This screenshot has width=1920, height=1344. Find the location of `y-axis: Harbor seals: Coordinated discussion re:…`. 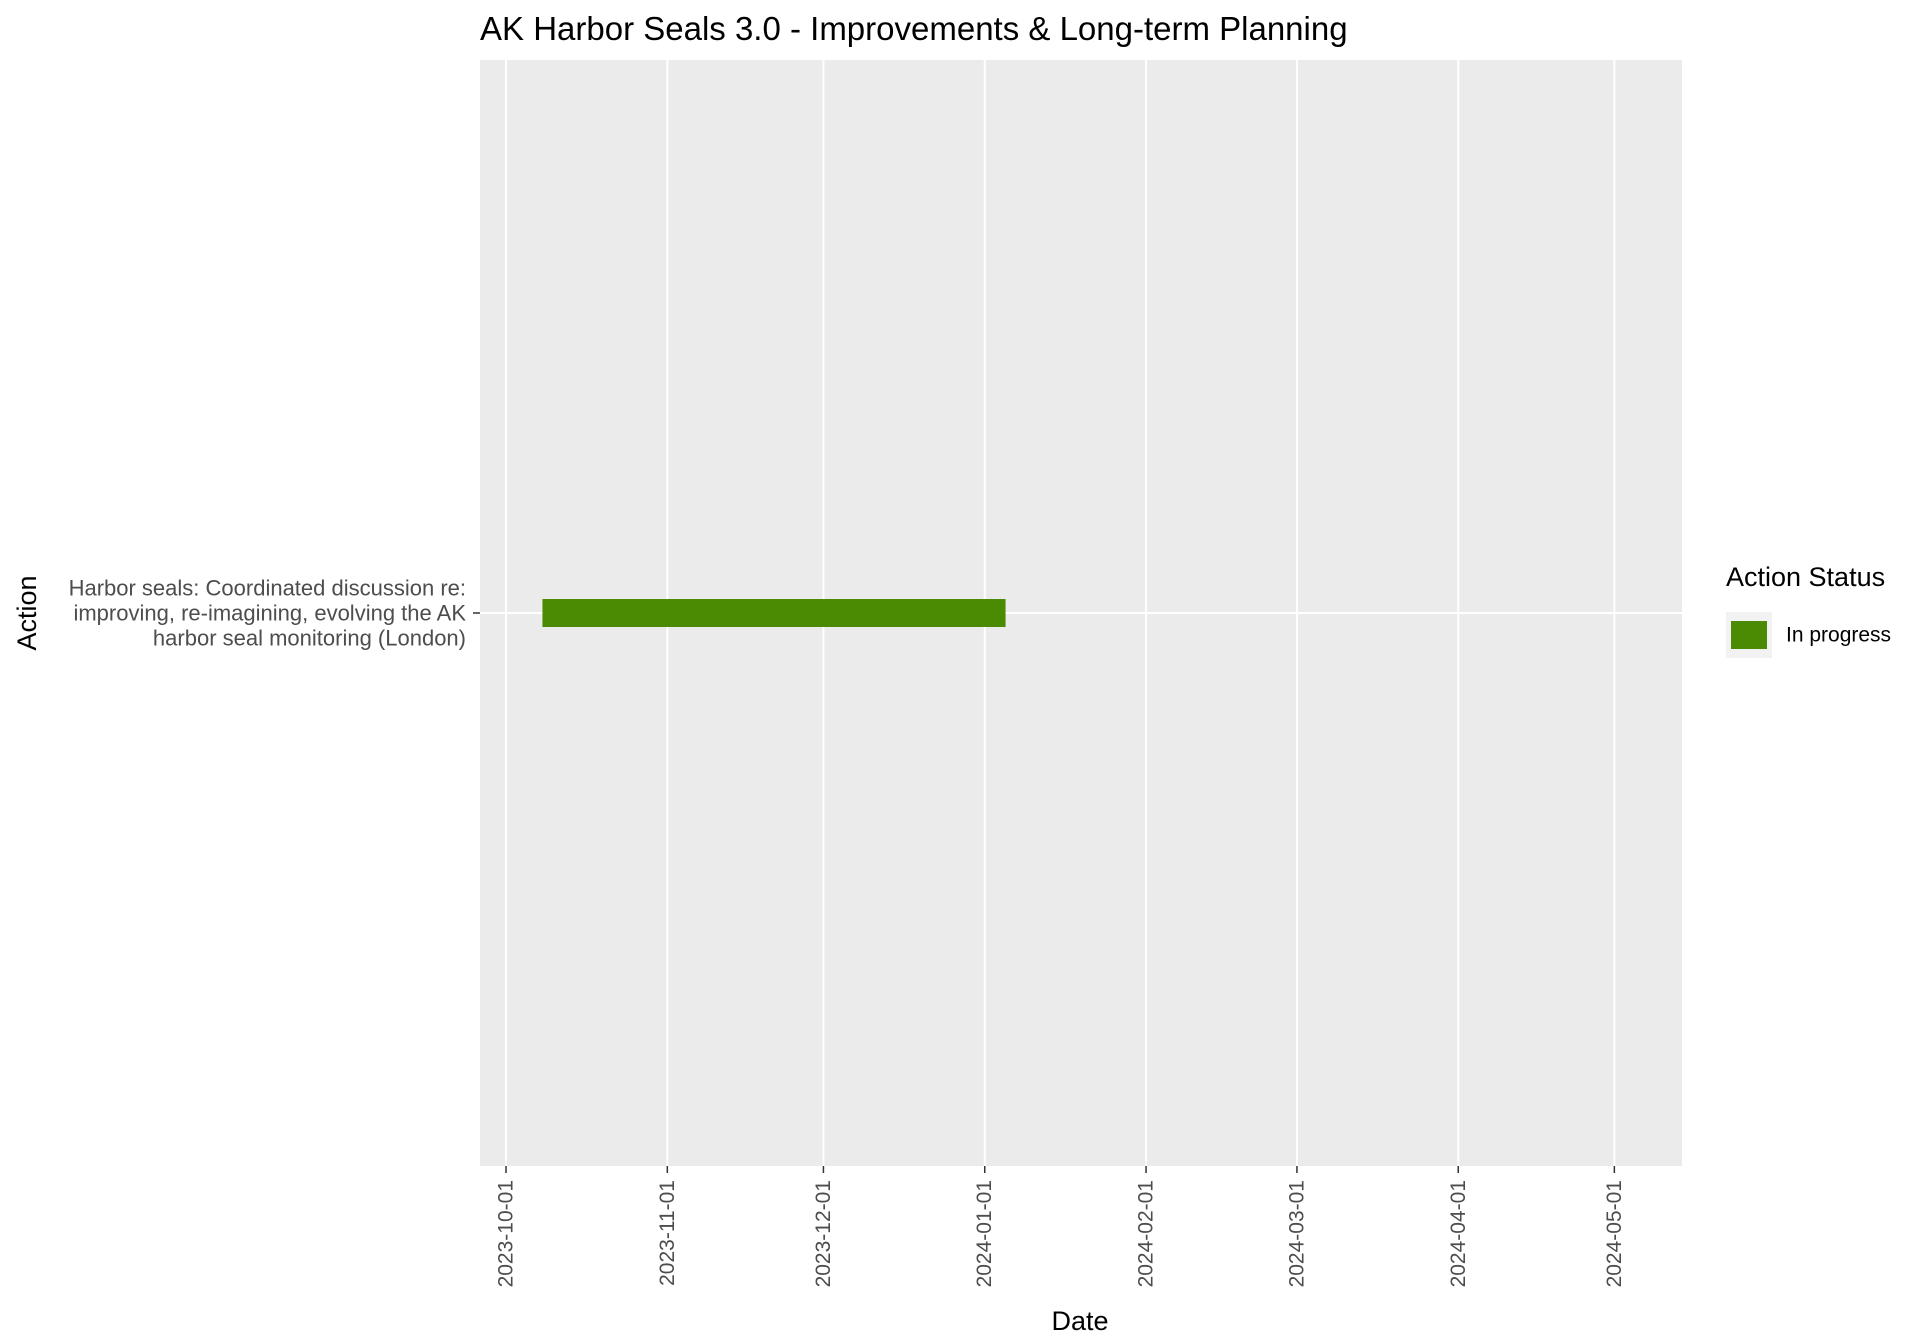

y-axis: Harbor seals: Coordinated discussion re:… is located at coordinates (274, 613).